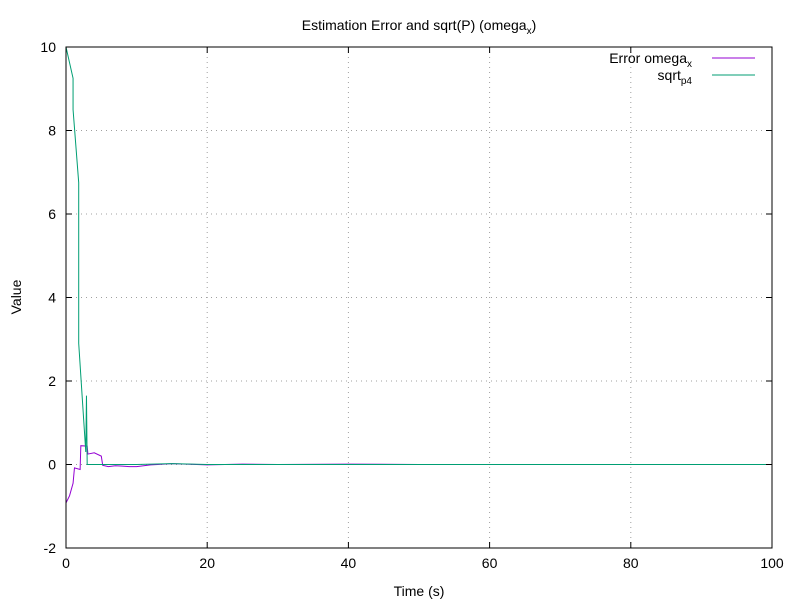 The height and width of the screenshot is (600, 800). I want to click on y-tick-label: 8, so click(52, 131).